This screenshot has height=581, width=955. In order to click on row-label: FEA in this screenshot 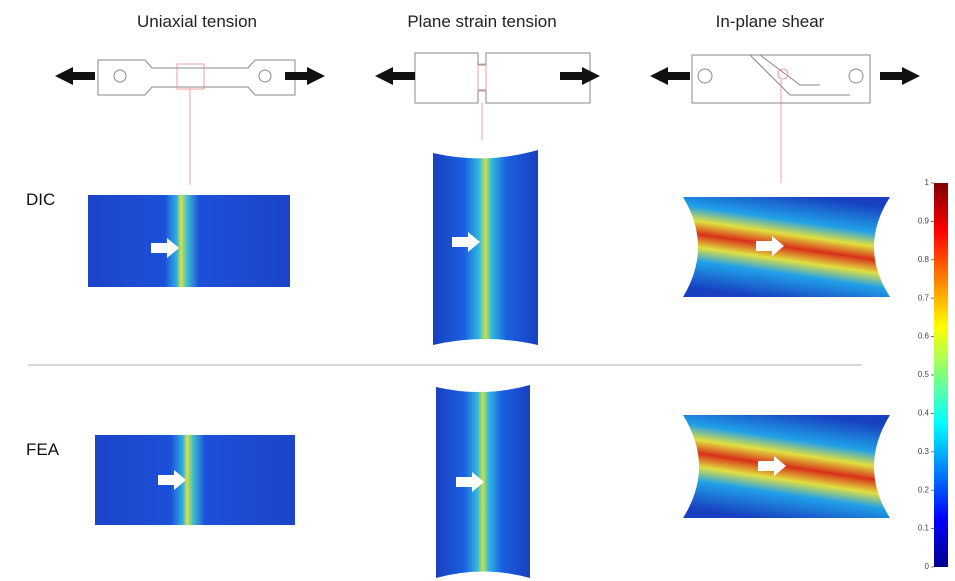, I will do `click(43, 449)`.